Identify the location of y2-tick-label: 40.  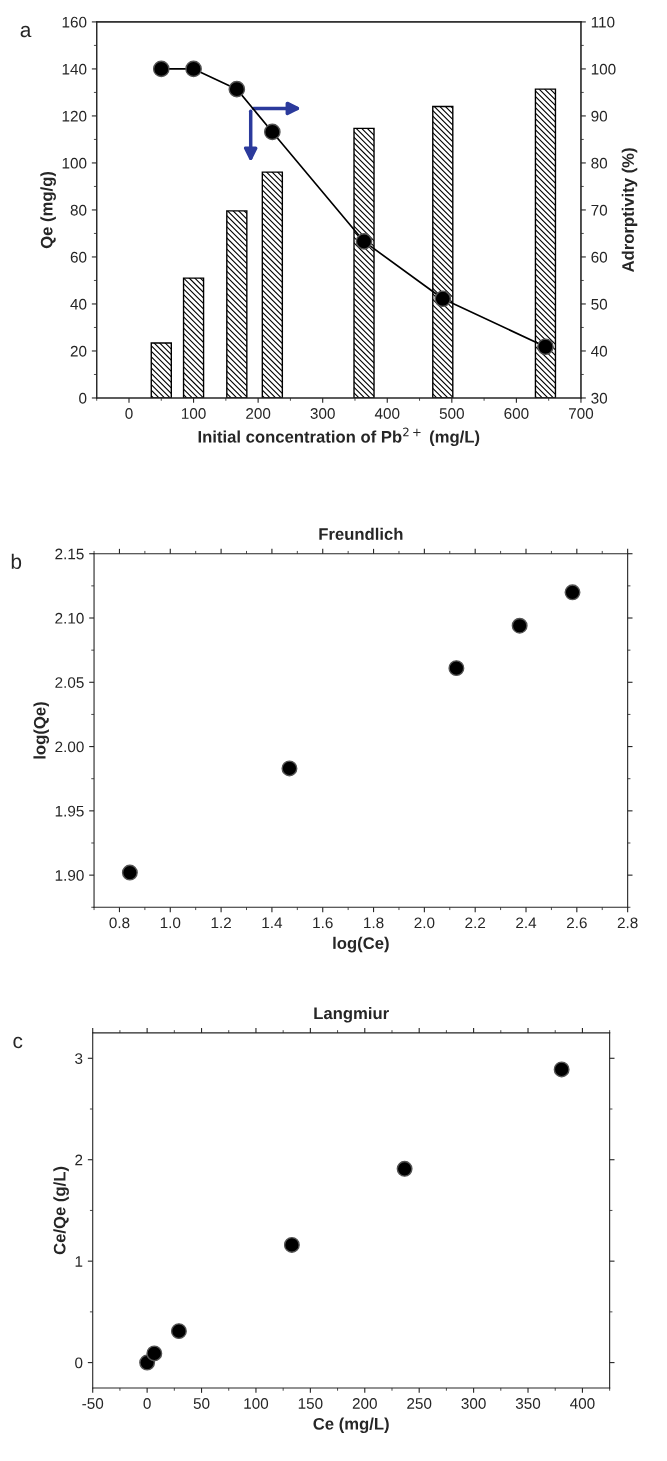
(599, 351).